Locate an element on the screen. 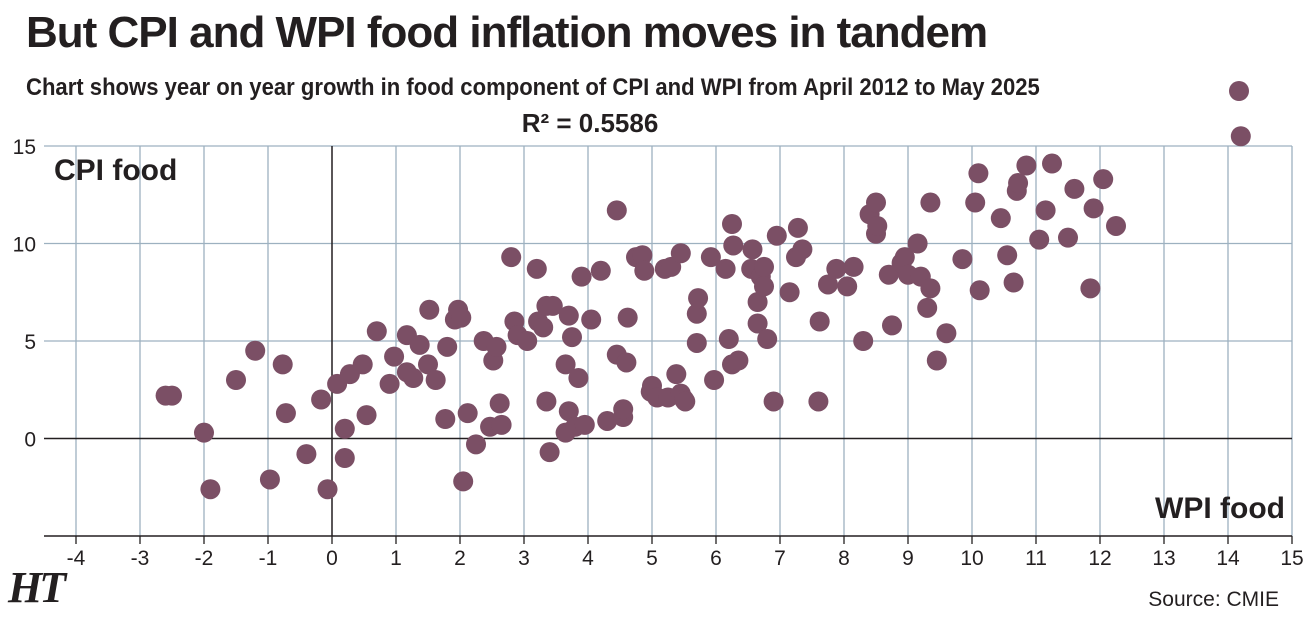  y-tick-label: 0 is located at coordinates (30, 440).